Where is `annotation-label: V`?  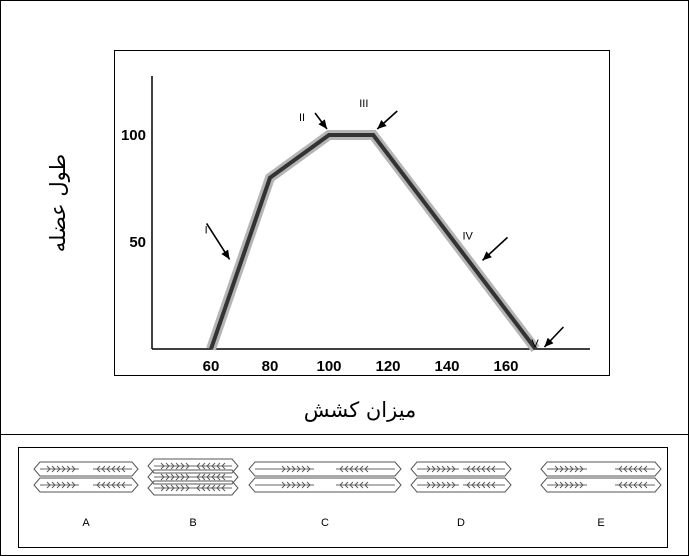 annotation-label: V is located at coordinates (535, 344).